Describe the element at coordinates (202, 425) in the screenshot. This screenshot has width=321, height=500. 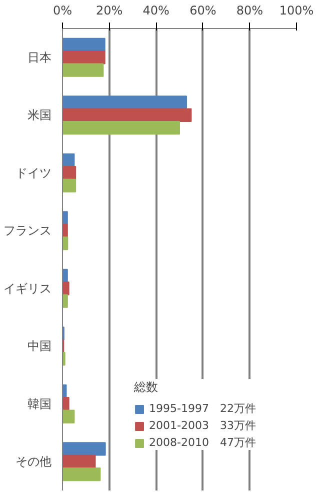
I see `legend-label: 2001-2003 33万件` at that location.